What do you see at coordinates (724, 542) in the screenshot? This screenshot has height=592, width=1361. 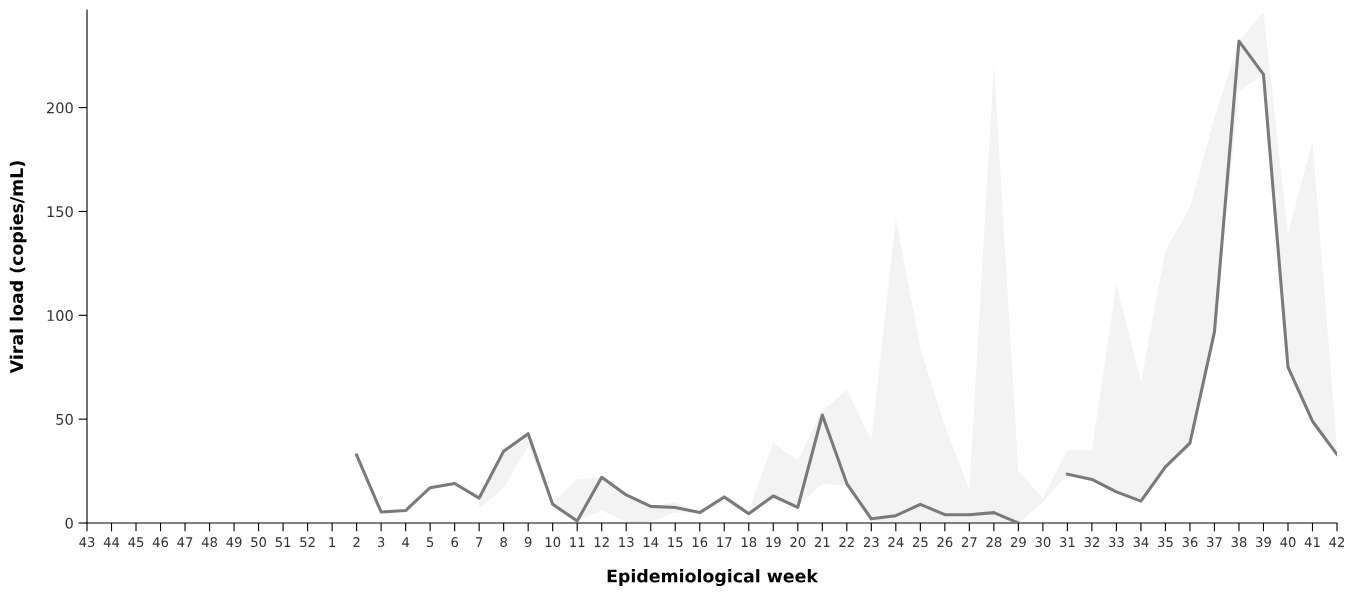 I see `x-tick-label: 17` at bounding box center [724, 542].